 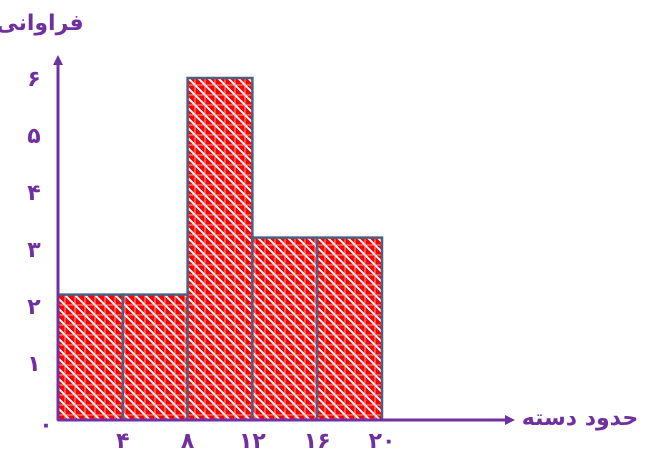 I want to click on x-tick-label: ۱۶, so click(x=317, y=441).